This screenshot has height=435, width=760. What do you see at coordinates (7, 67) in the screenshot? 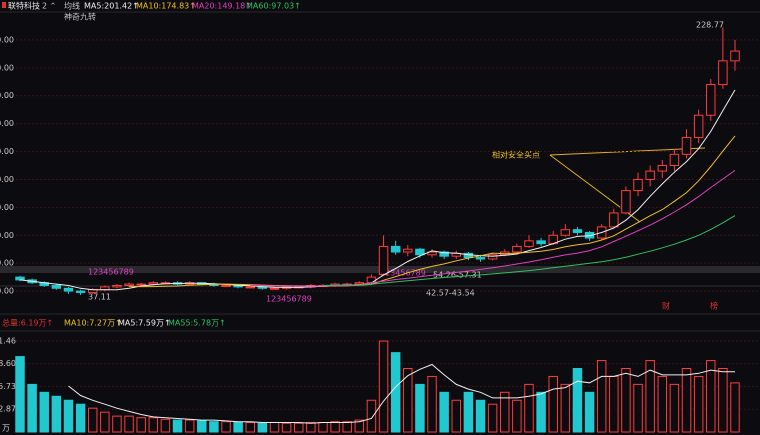
I see `y-tick-label: 200.00` at bounding box center [7, 67].